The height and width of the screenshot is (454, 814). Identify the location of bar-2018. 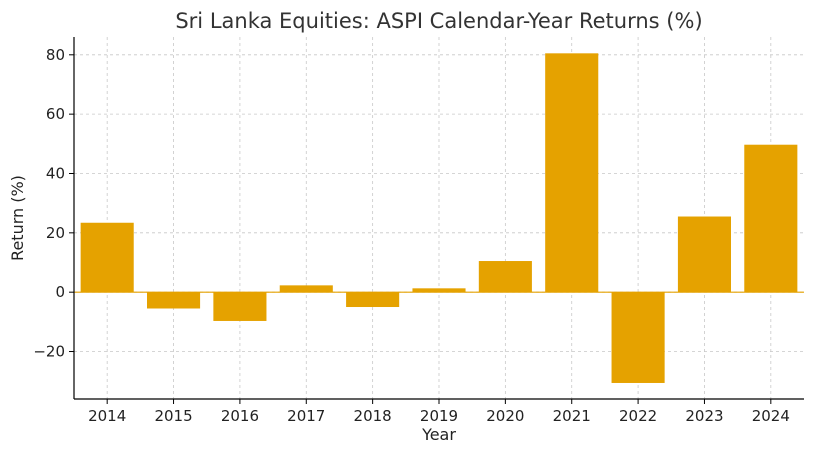
(373, 300).